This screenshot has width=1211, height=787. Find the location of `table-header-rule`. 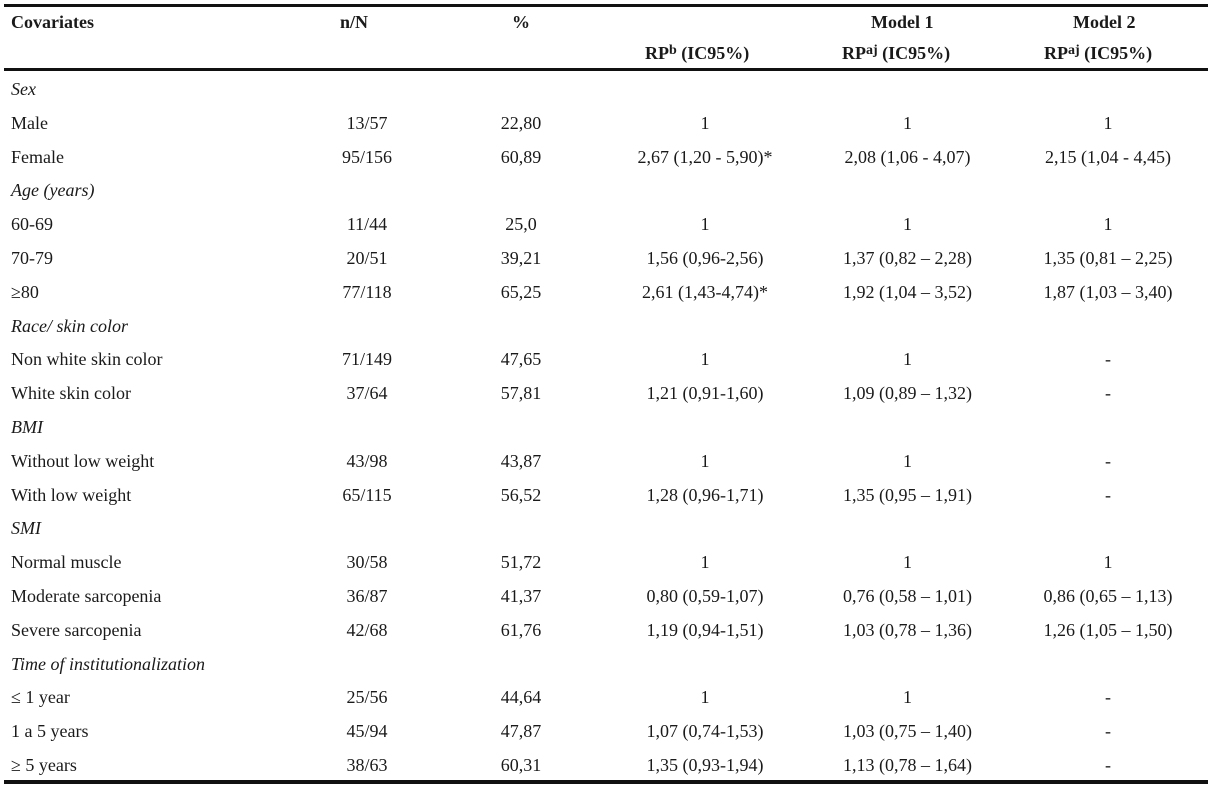

table-header-rule is located at coordinates (606, 69).